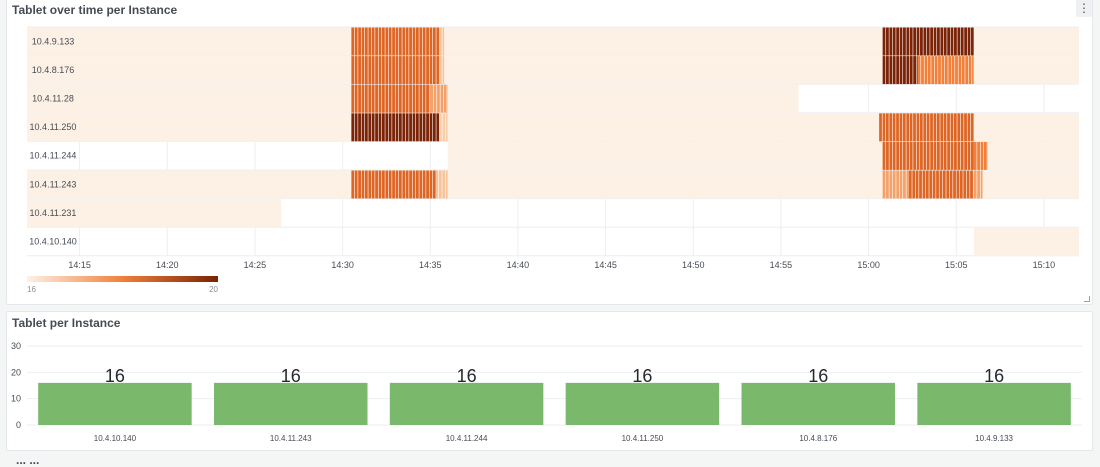 This screenshot has height=467, width=1100. I want to click on x-category-label: 10.4.11.250, so click(643, 438).